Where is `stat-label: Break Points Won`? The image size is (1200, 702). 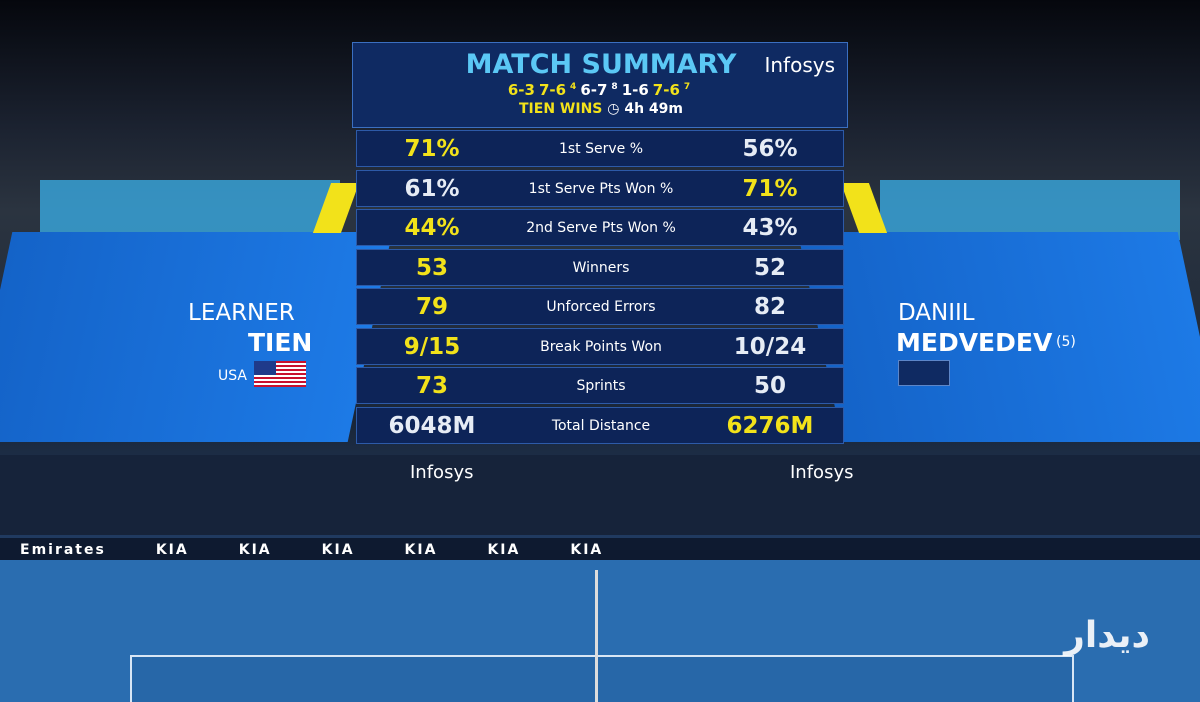 stat-label: Break Points Won is located at coordinates (601, 346).